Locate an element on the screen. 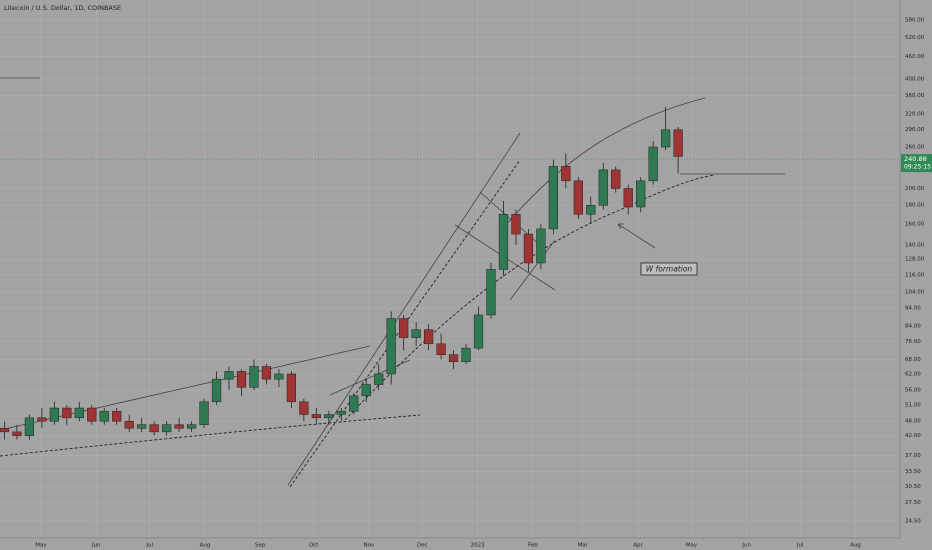  y-tick-label: 27.50 is located at coordinates (913, 503).